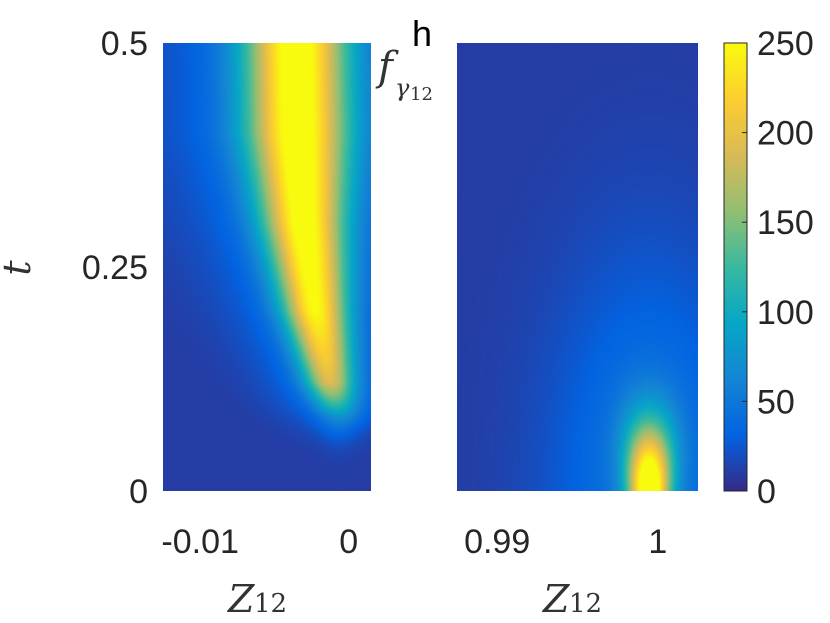 The image size is (830, 623). Describe the element at coordinates (785, 313) in the screenshot. I see `colorbar-tick-label: 100` at that location.